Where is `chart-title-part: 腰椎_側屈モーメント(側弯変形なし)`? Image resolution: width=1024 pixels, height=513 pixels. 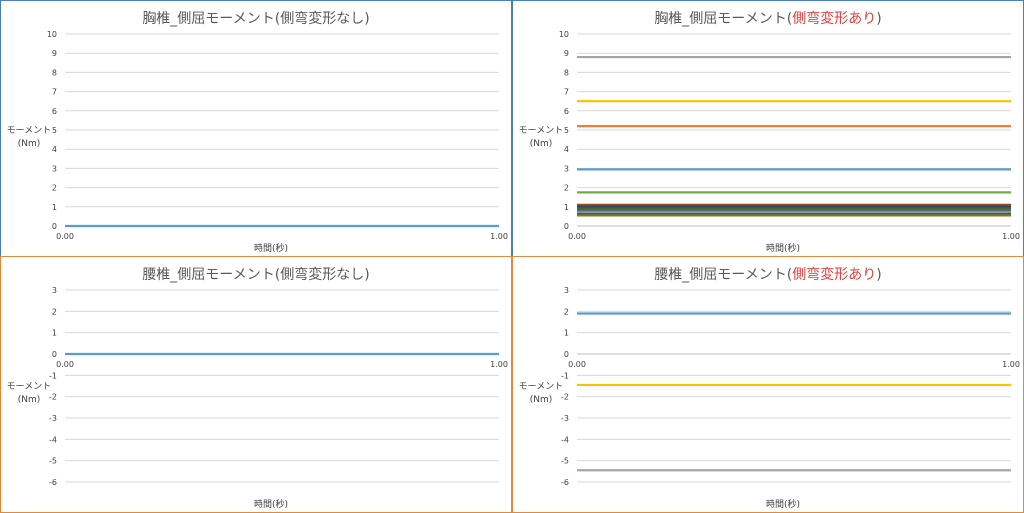 chart-title-part: 腰椎_側屈モーメント(側弯変形なし) is located at coordinates (255, 274).